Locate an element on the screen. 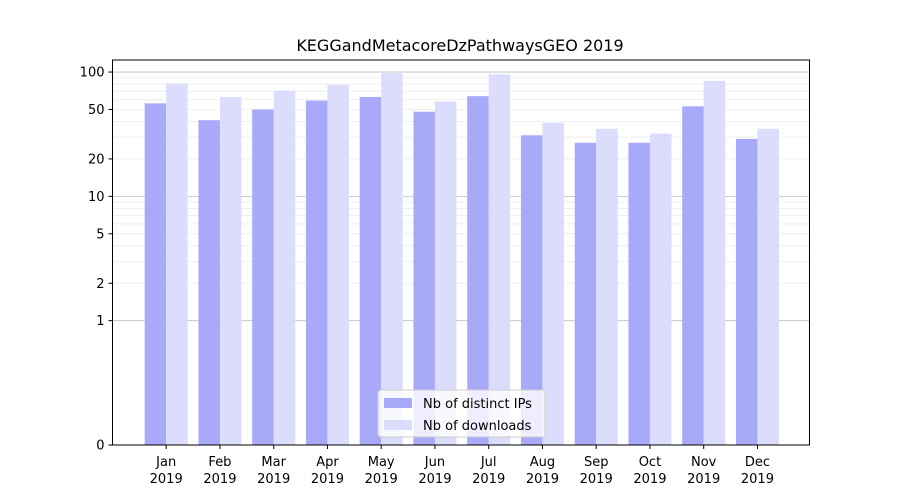 Image resolution: width=900 pixels, height=500 pixels. chart-title: KEGGandMetacoreDzPathwaysGEO 2019 is located at coordinates (459, 45).